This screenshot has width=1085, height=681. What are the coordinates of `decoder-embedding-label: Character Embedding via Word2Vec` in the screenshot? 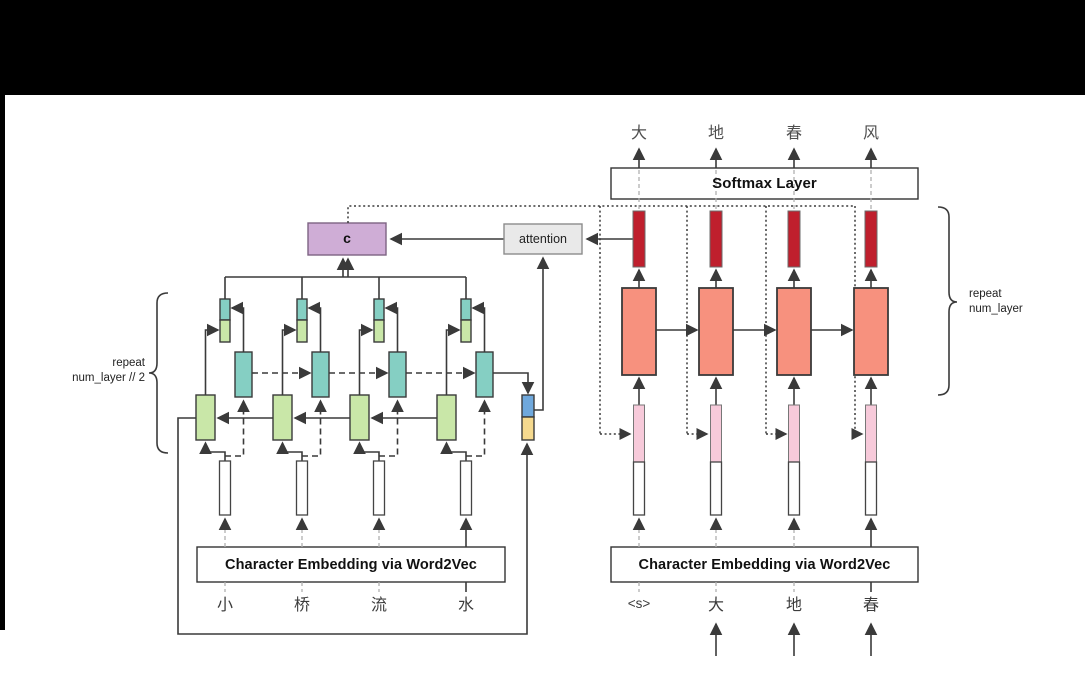 It's located at (764, 564).